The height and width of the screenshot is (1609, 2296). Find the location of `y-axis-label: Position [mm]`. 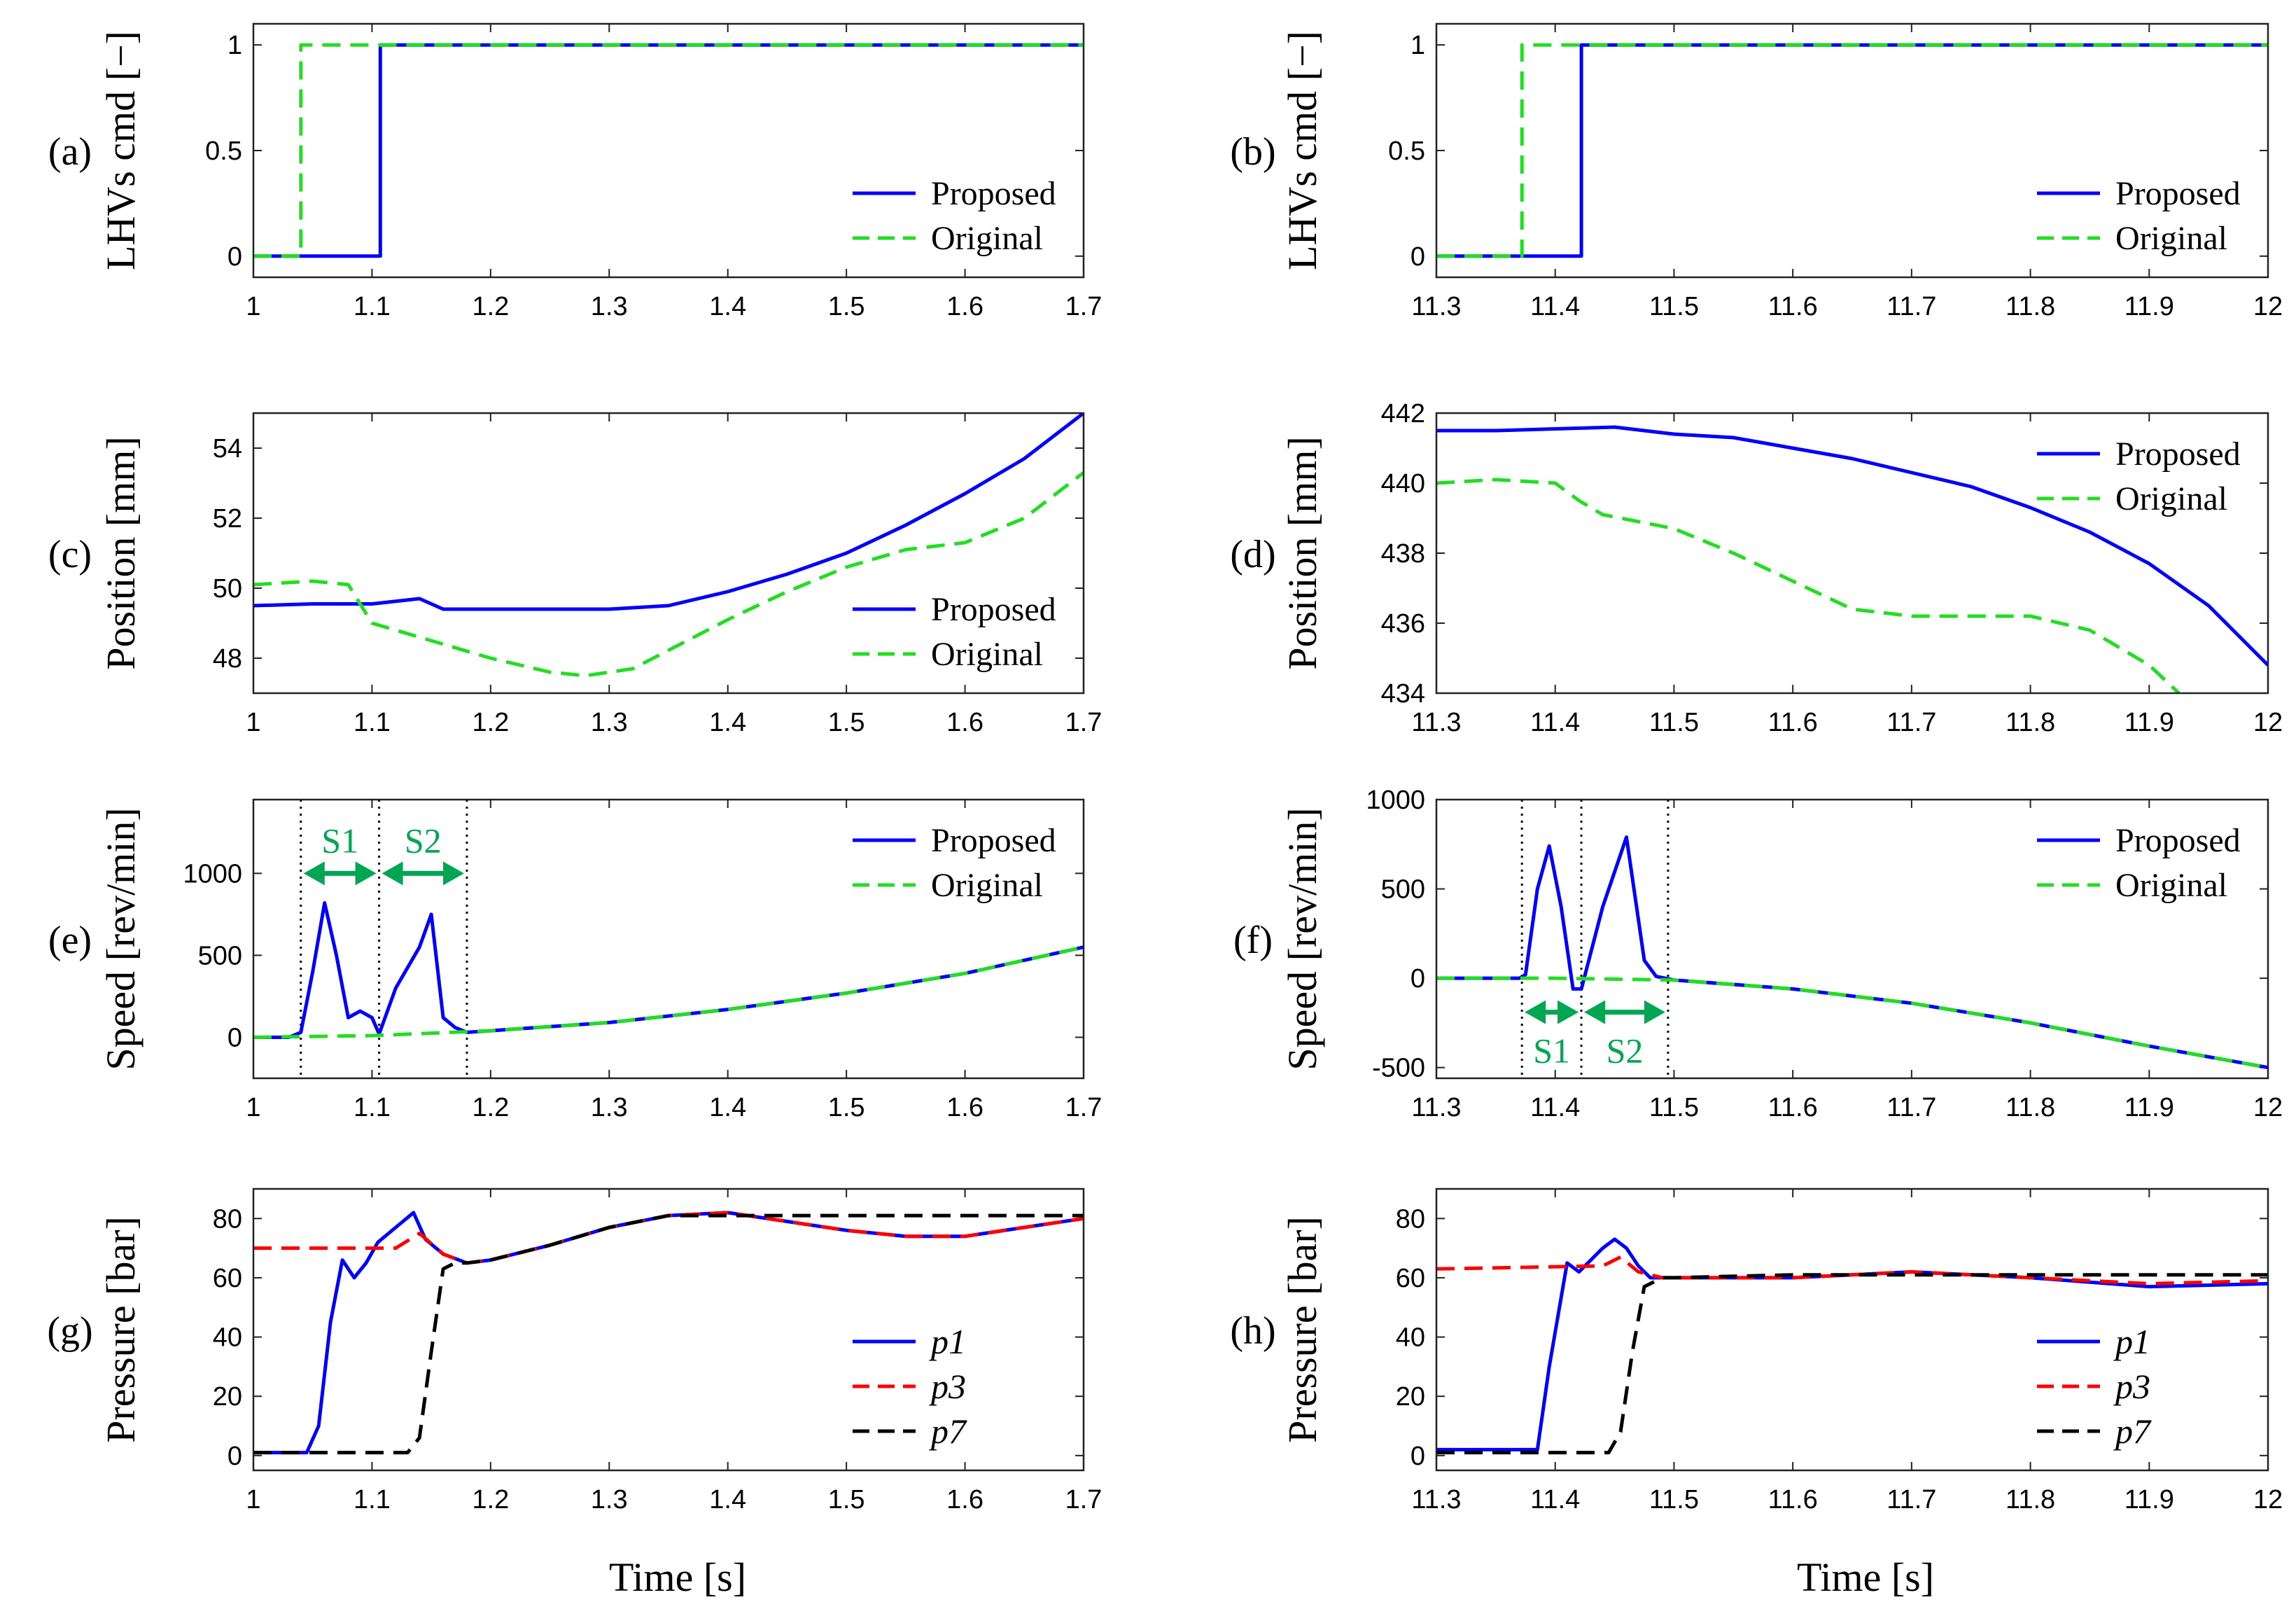

y-axis-label: Position [mm] is located at coordinates (121, 553).